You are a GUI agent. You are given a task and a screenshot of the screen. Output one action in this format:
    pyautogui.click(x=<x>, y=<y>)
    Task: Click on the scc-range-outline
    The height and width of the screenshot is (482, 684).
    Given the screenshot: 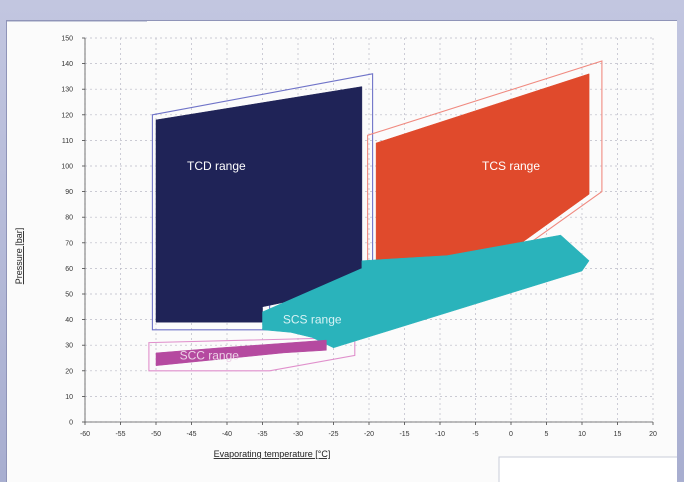 What is the action you would take?
    pyautogui.click(x=252, y=354)
    